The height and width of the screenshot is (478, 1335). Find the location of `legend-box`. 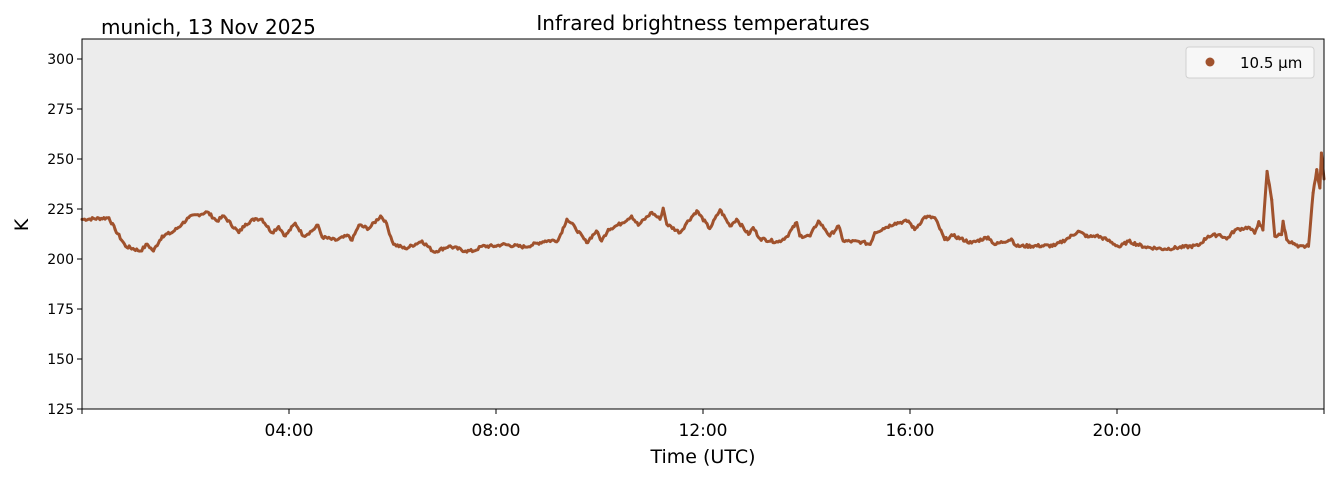

legend-box is located at coordinates (1250, 62).